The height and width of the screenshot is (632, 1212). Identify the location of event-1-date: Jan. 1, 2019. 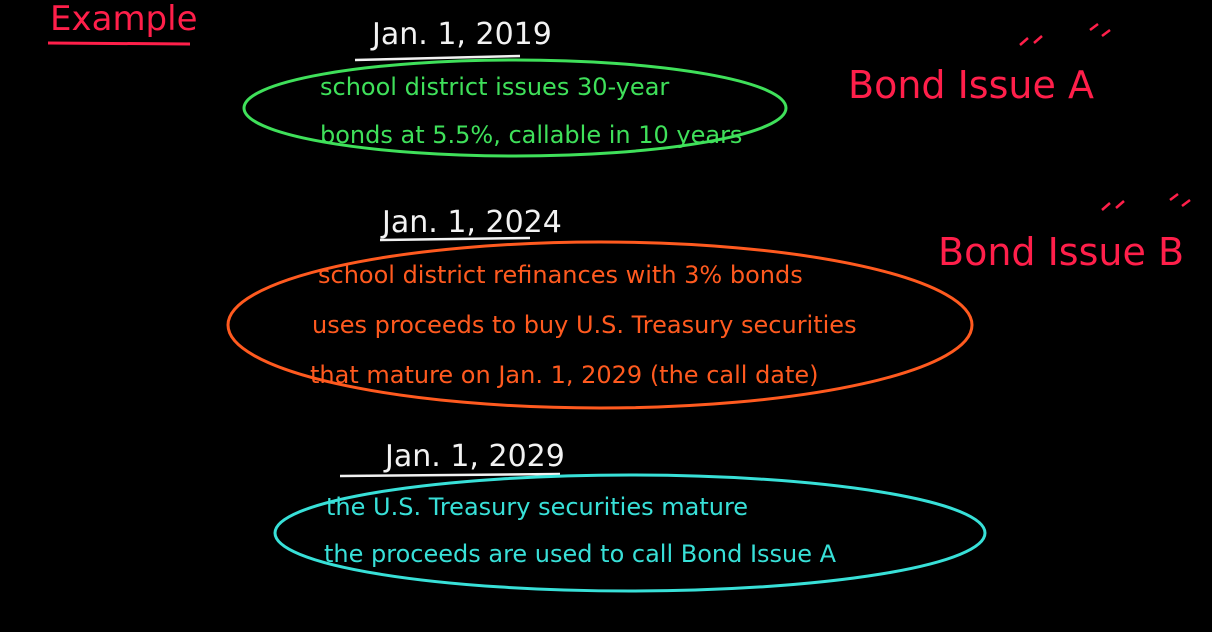
(461, 34).